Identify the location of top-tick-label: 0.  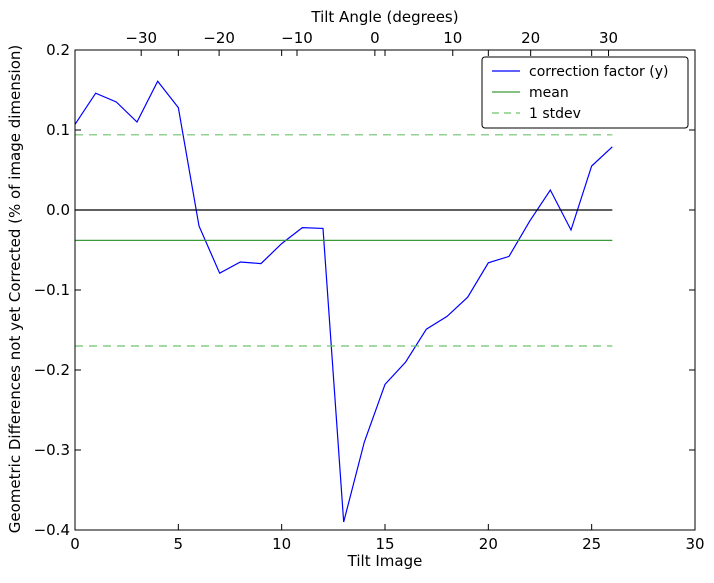
(375, 38).